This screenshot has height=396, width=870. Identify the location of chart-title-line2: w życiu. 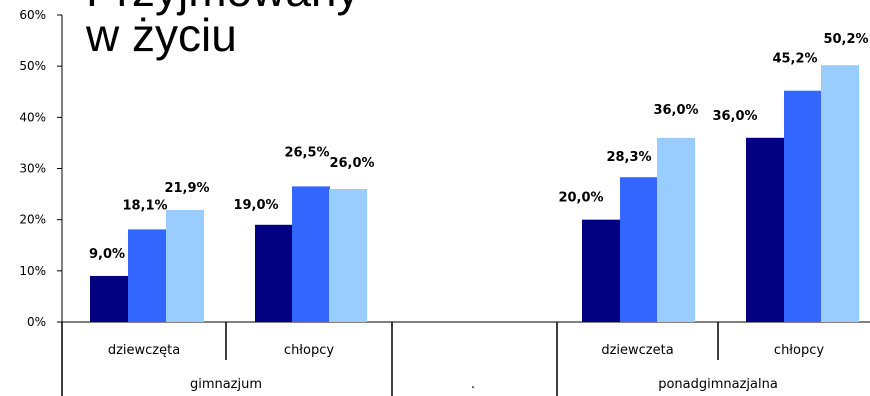
(161, 35).